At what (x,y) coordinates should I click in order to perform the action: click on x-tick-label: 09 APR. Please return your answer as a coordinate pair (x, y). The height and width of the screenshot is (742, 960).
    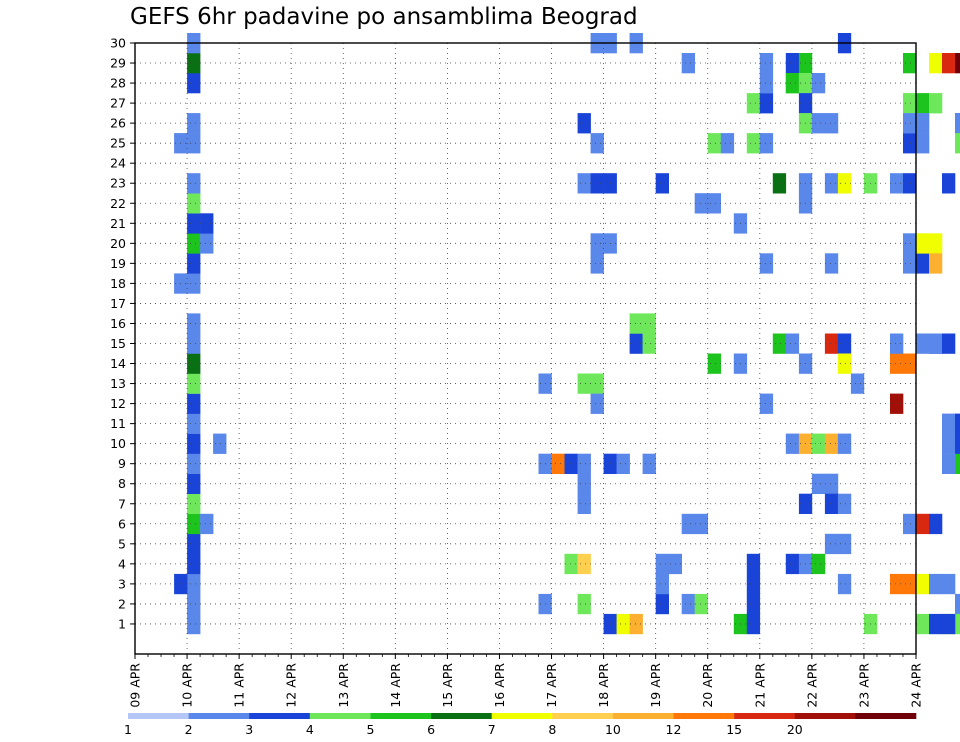
    Looking at the image, I should click on (135, 685).